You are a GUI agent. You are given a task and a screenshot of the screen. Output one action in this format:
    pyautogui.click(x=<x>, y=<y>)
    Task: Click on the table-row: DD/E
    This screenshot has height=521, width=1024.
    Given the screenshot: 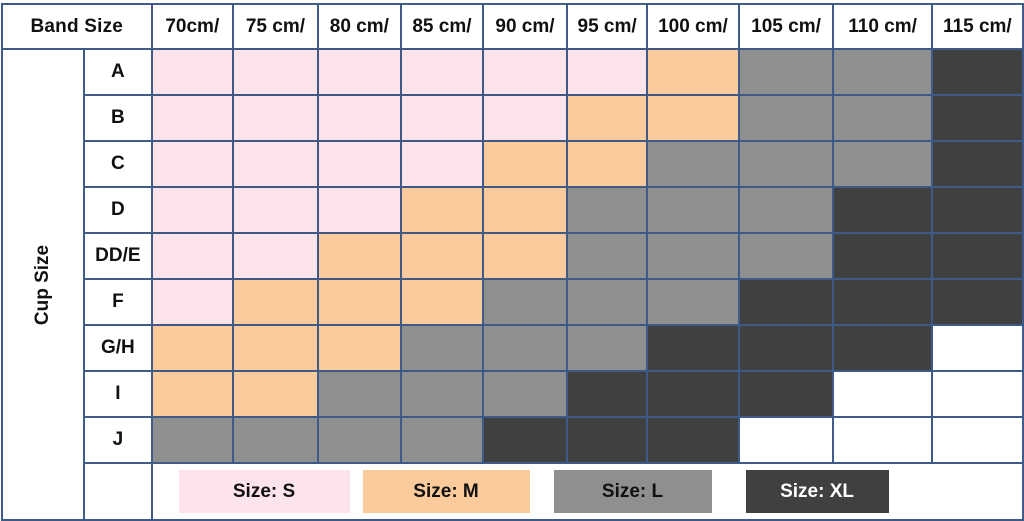 What is the action you would take?
    pyautogui.click(x=513, y=256)
    